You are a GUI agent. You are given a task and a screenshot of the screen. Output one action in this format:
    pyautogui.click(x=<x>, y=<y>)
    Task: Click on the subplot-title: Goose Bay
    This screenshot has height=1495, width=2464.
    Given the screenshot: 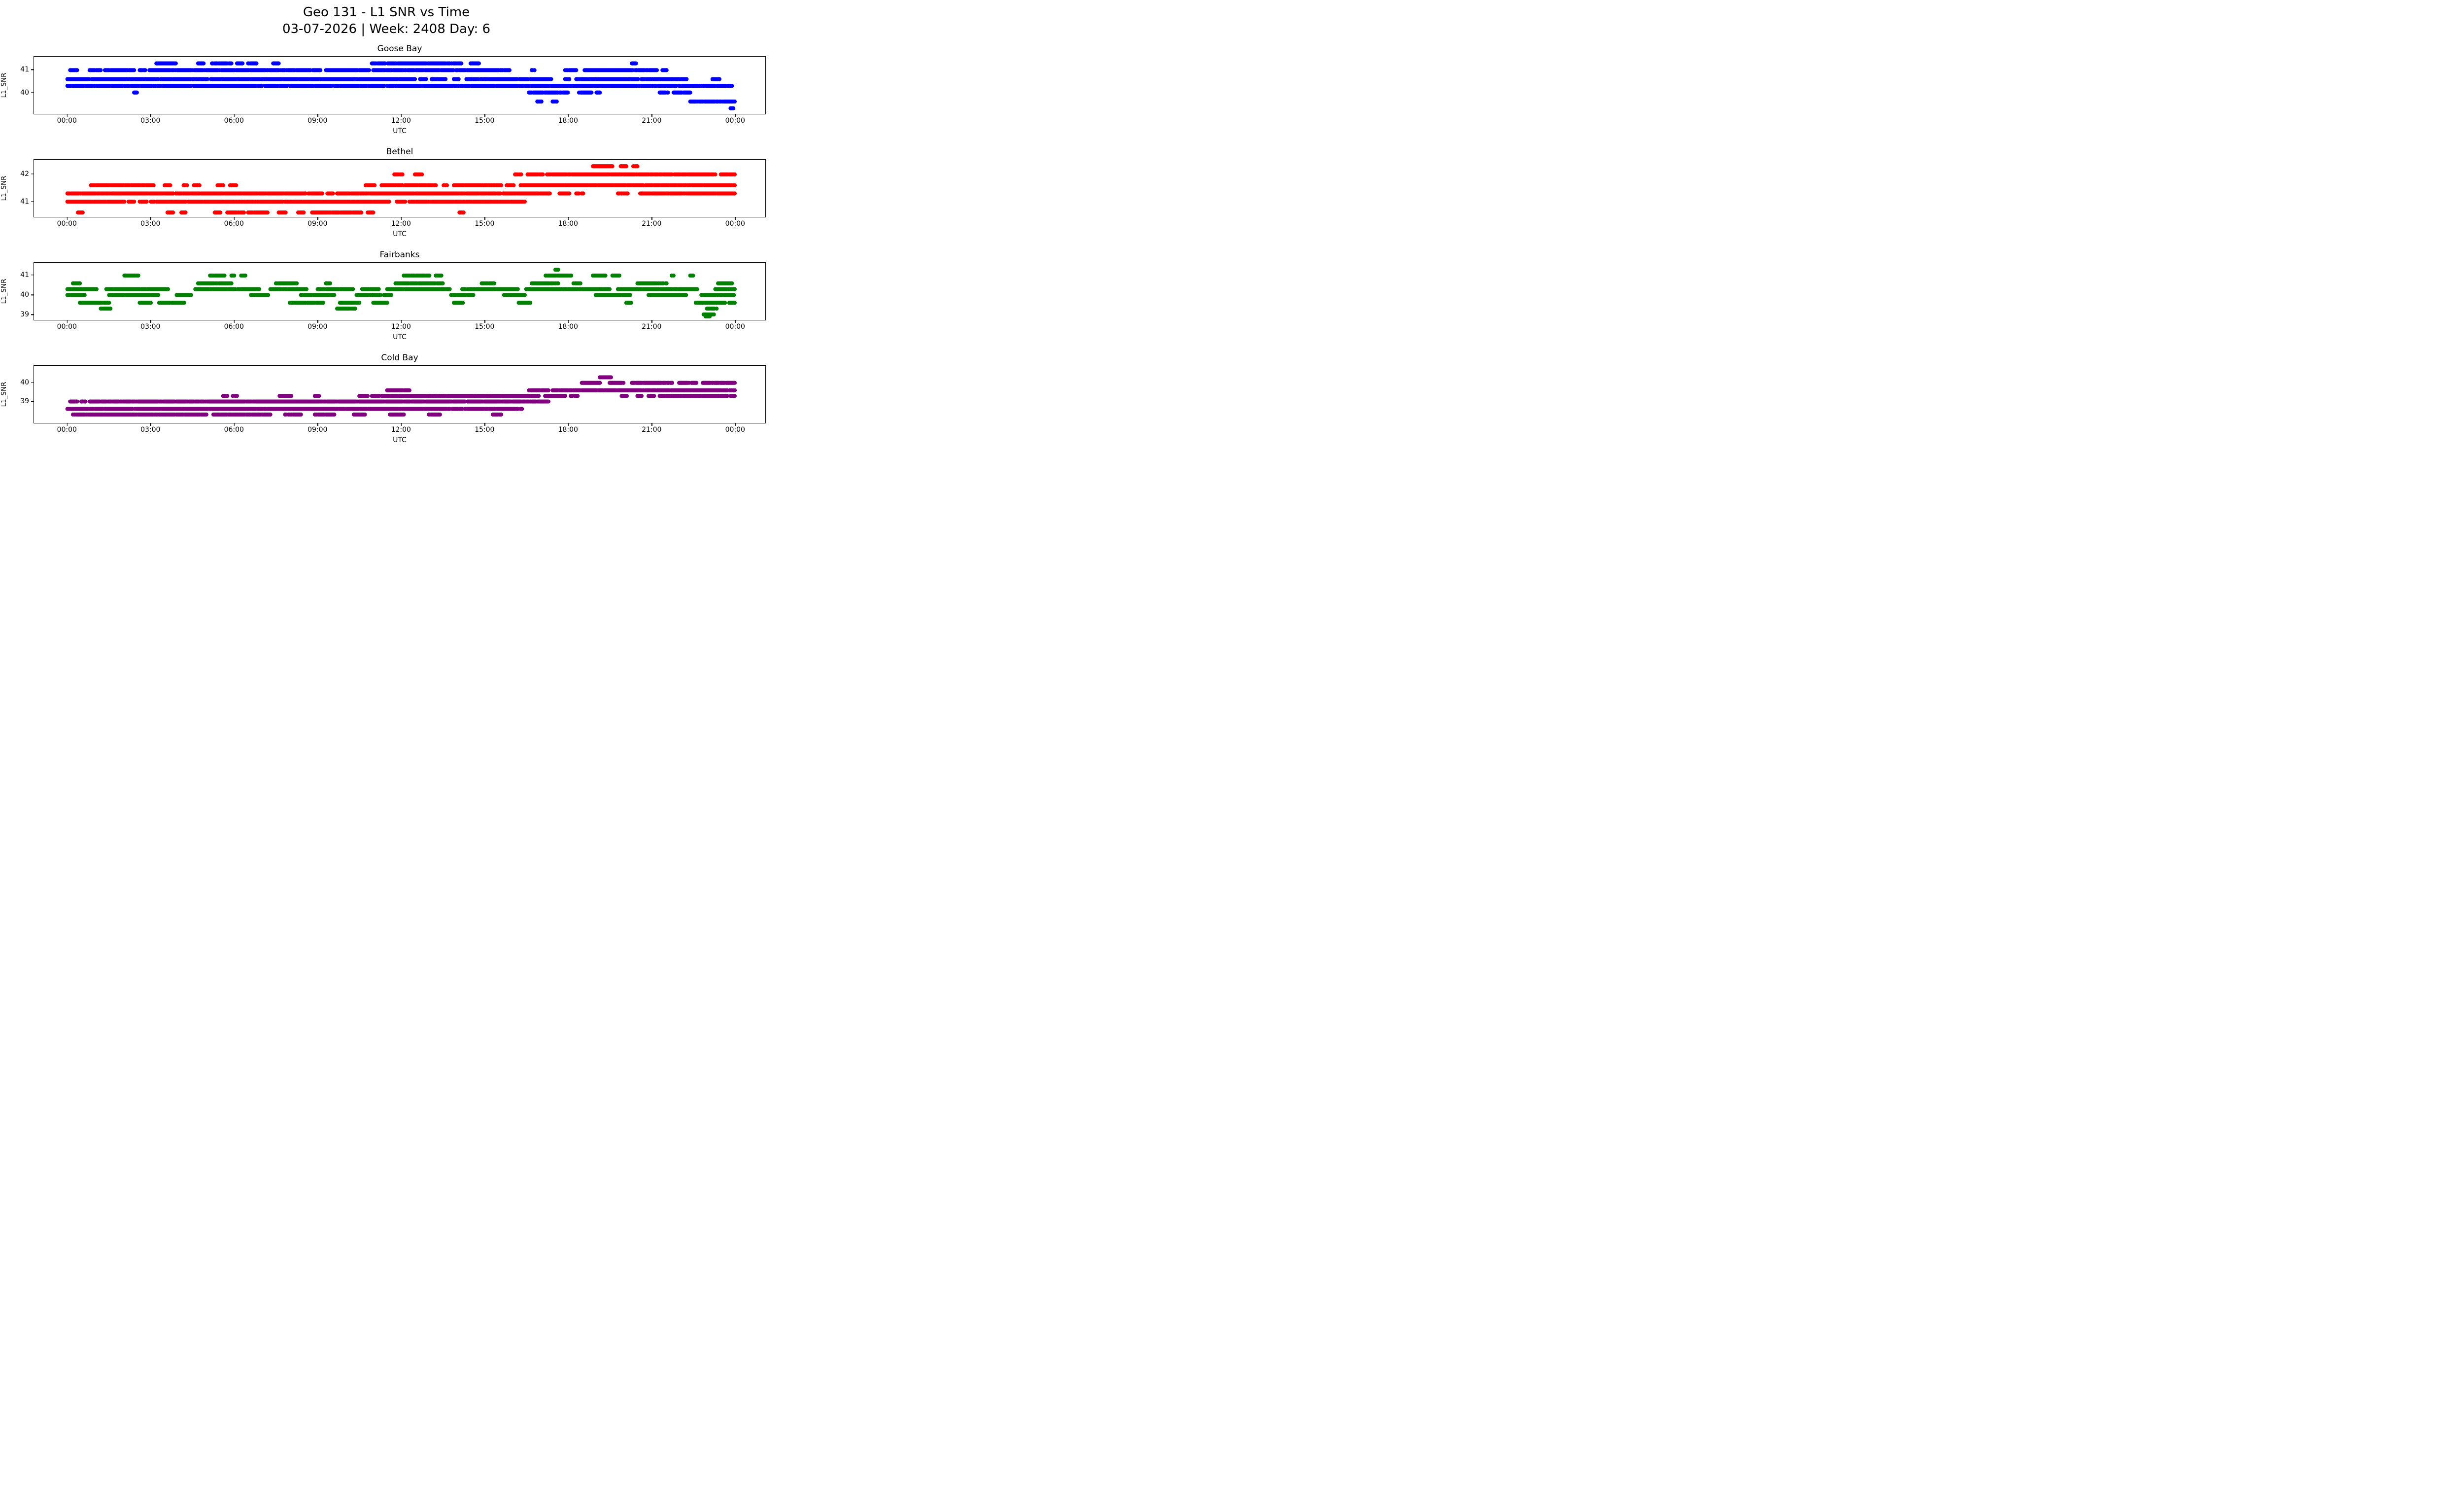 What is the action you would take?
    pyautogui.click(x=399, y=48)
    